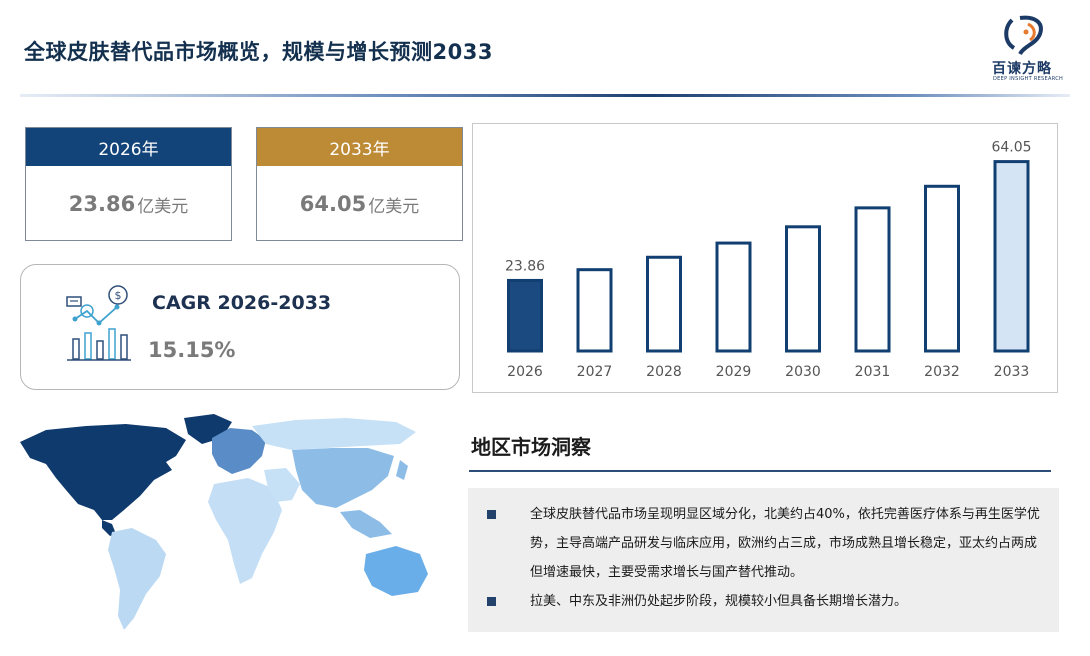 The width and height of the screenshot is (1090, 656). Describe the element at coordinates (245, 531) in the screenshot. I see `map-africa` at that location.